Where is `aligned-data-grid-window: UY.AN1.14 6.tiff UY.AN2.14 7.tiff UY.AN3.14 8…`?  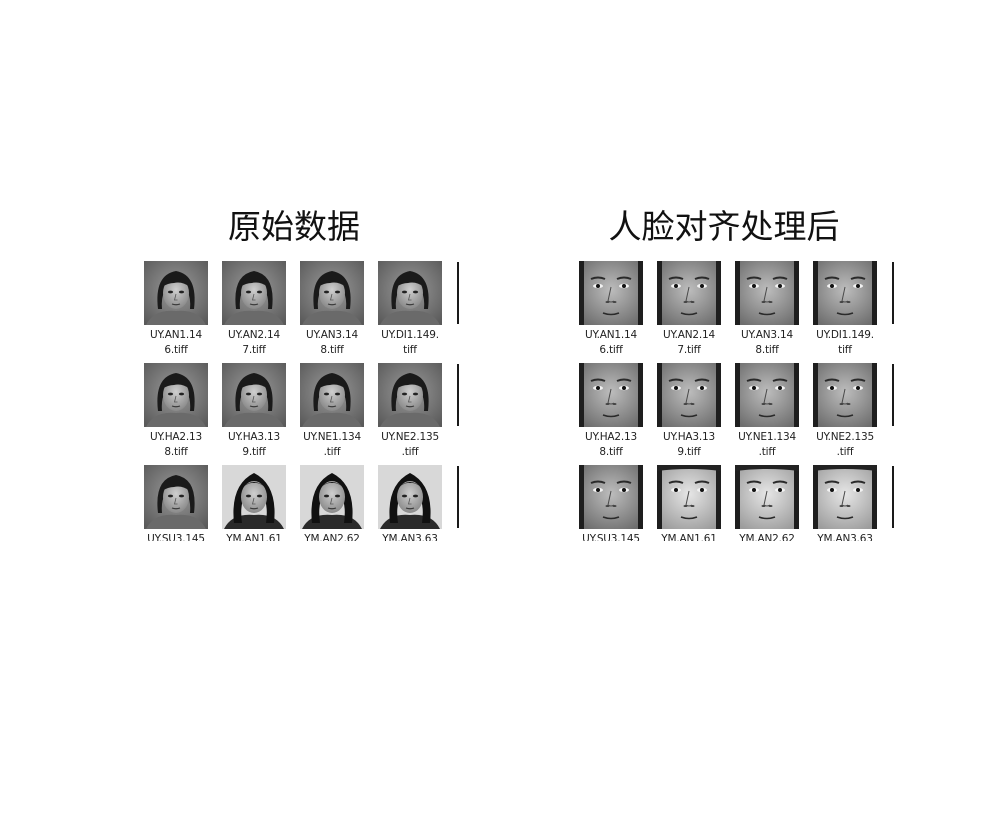 aligned-data-grid-window: UY.AN1.14 6.tiff UY.AN2.14 7.tiff UY.AN3.14 8… is located at coordinates (738, 401).